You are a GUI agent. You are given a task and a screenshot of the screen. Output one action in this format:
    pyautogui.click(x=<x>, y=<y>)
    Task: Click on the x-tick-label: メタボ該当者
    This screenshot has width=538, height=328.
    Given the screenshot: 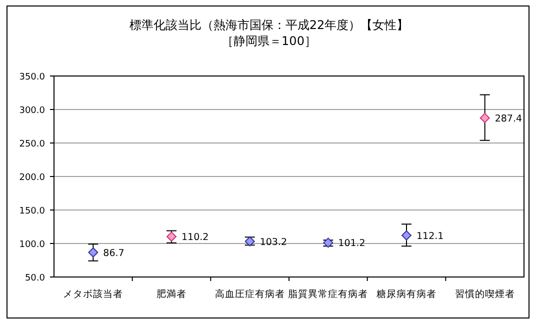 What is the action you would take?
    pyautogui.click(x=93, y=294)
    